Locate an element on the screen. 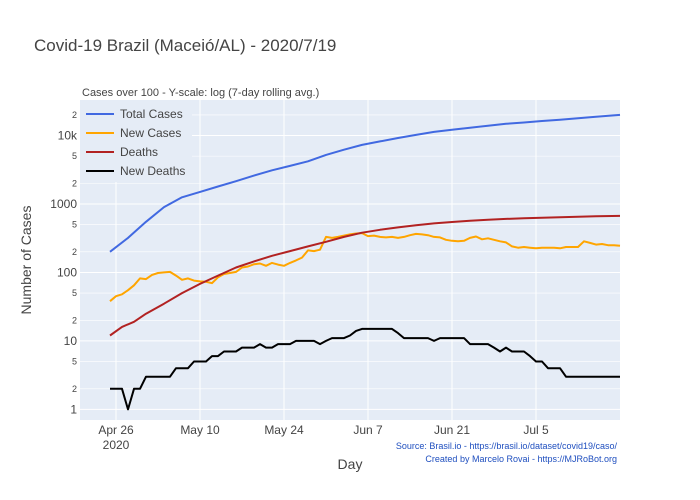 The image size is (700, 500). x-tick-label: Apr 26 is located at coordinates (116, 430).